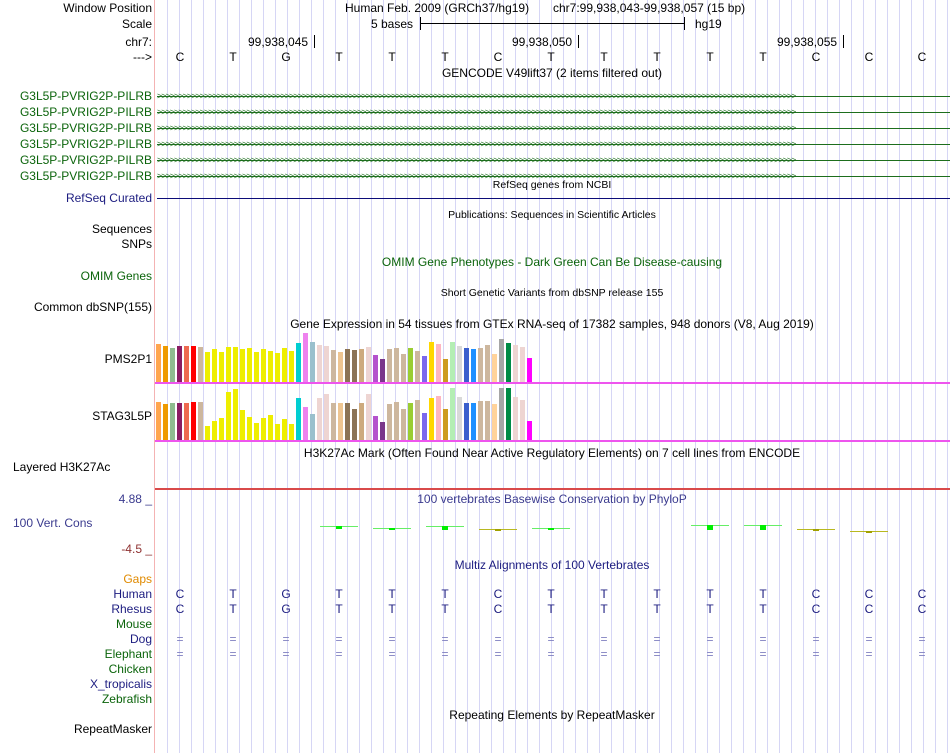  What do you see at coordinates (133, 624) in the screenshot?
I see `multiz-species-label: Mouse` at bounding box center [133, 624].